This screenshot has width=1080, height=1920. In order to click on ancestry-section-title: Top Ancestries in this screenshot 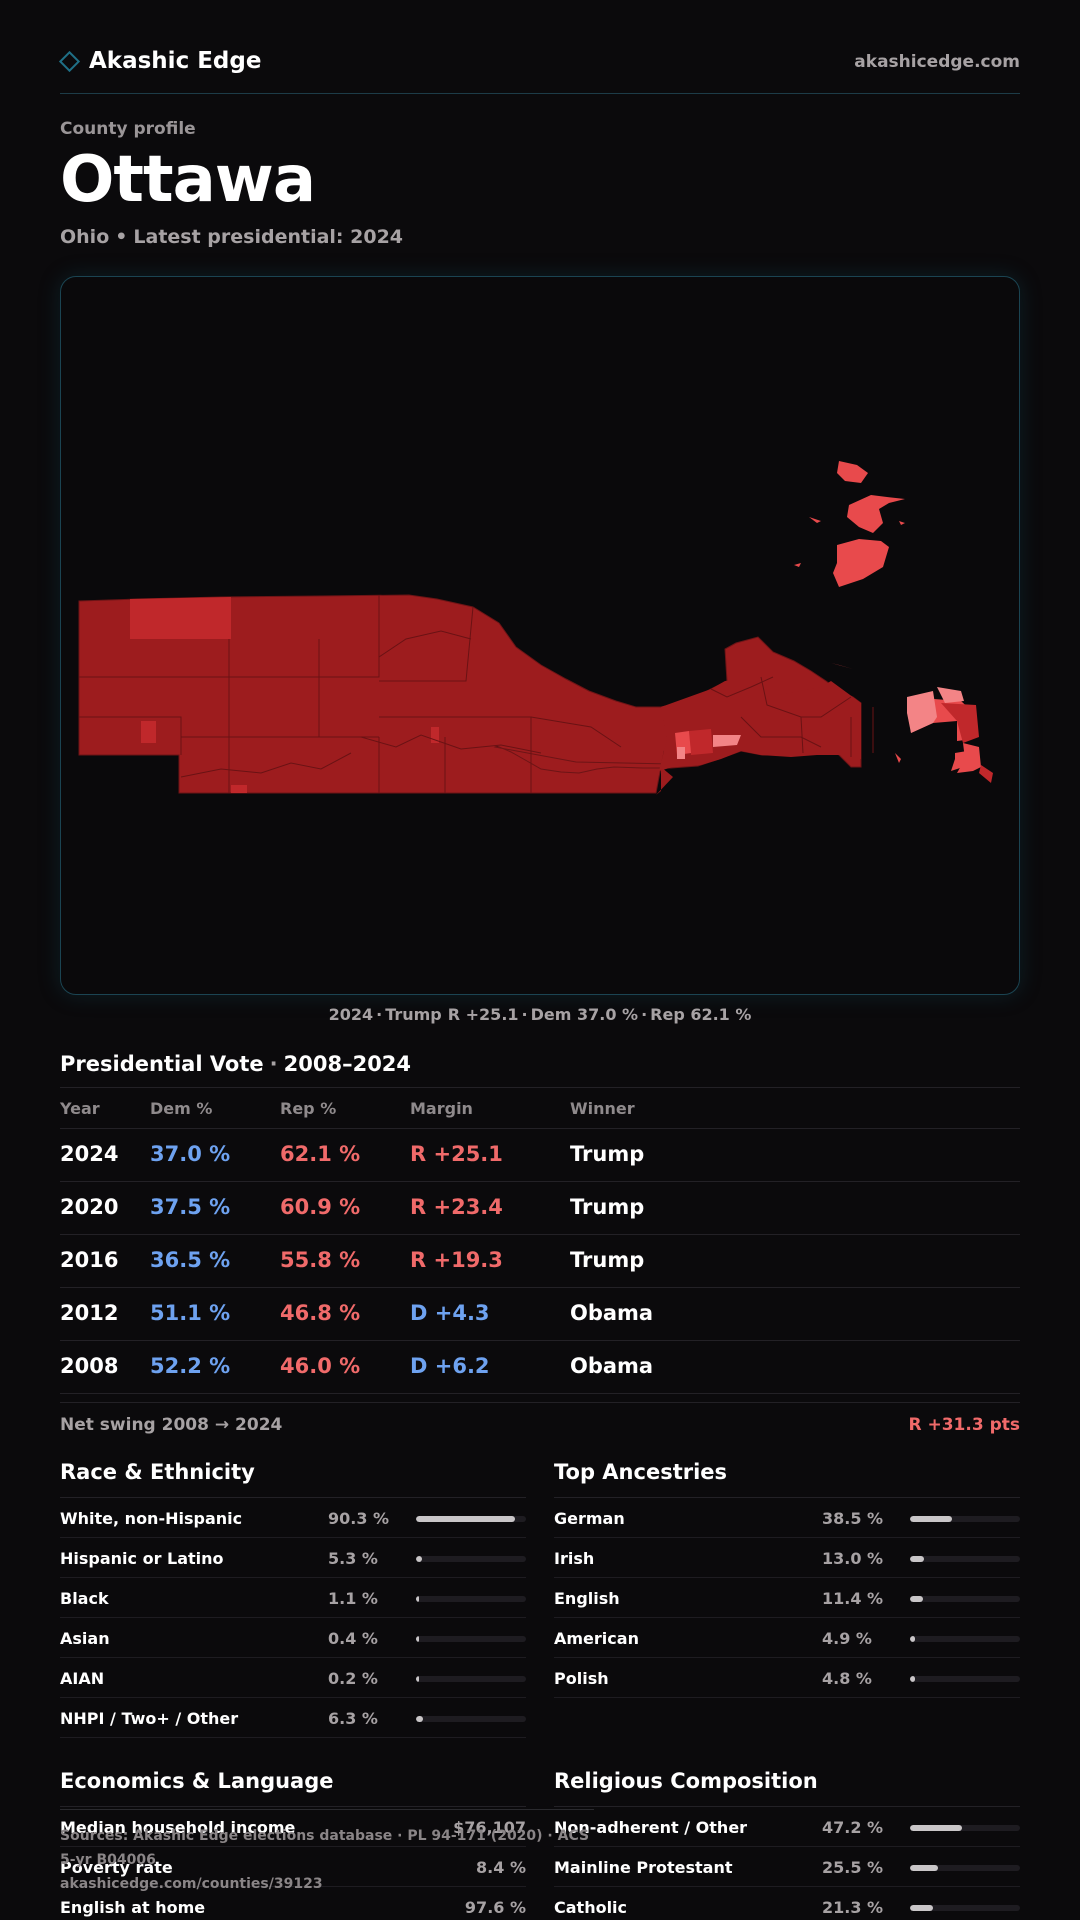, I will do `click(787, 1479)`.